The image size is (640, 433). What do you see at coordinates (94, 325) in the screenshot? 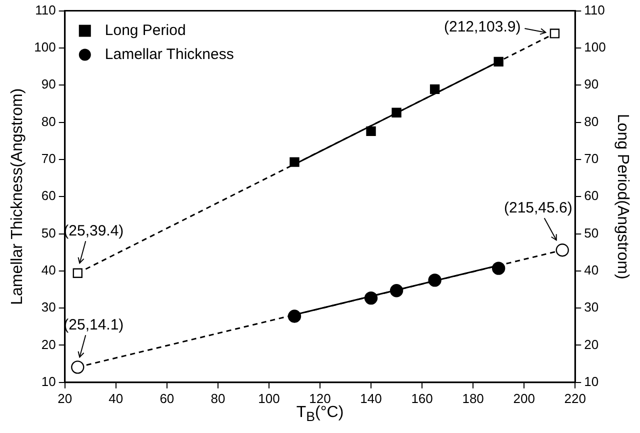
I see `annotation: (25,14.1)` at bounding box center [94, 325].